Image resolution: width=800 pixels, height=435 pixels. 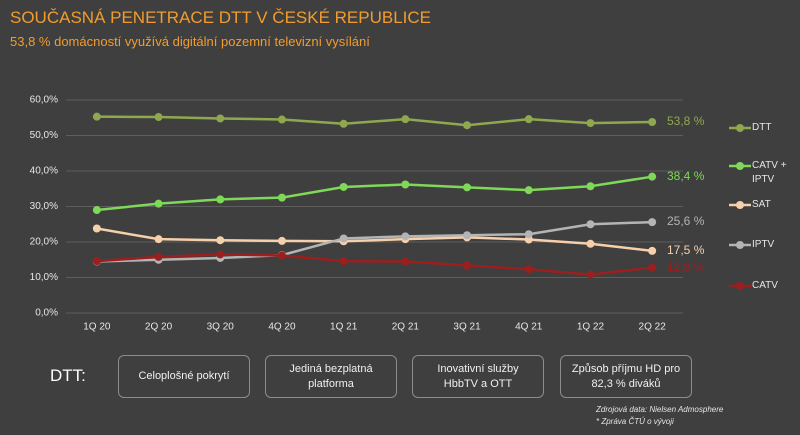 What do you see at coordinates (44, 171) in the screenshot?
I see `y-tick-label: 40,0%` at bounding box center [44, 171].